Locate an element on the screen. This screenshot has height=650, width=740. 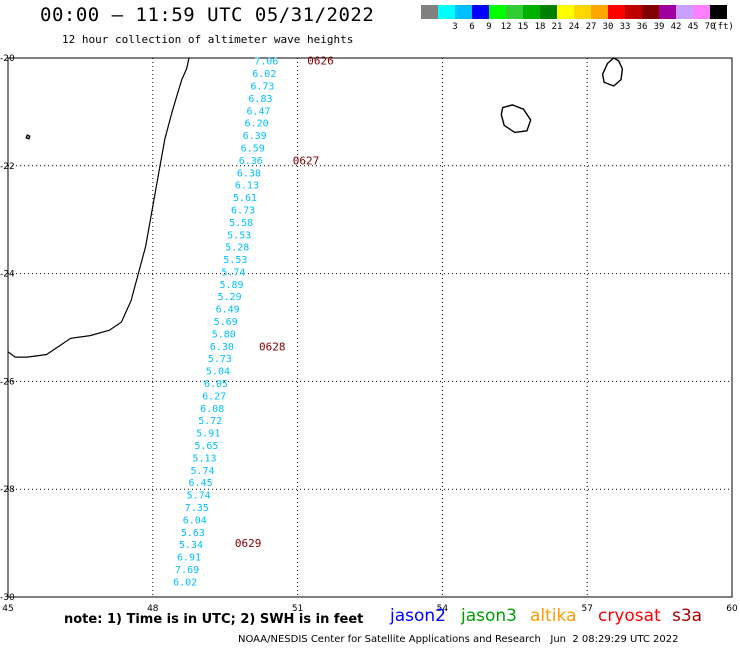
swh-value-label: 7.69 is located at coordinates (187, 570).